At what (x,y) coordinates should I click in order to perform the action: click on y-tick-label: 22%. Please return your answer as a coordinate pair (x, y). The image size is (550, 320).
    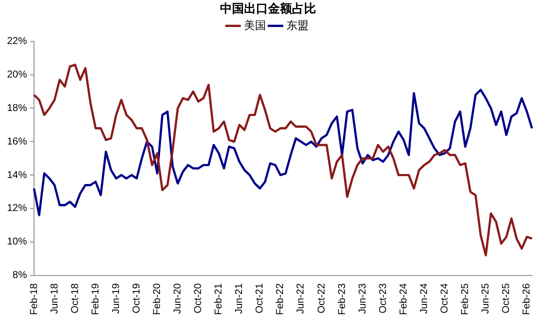
    Looking at the image, I should click on (17, 42).